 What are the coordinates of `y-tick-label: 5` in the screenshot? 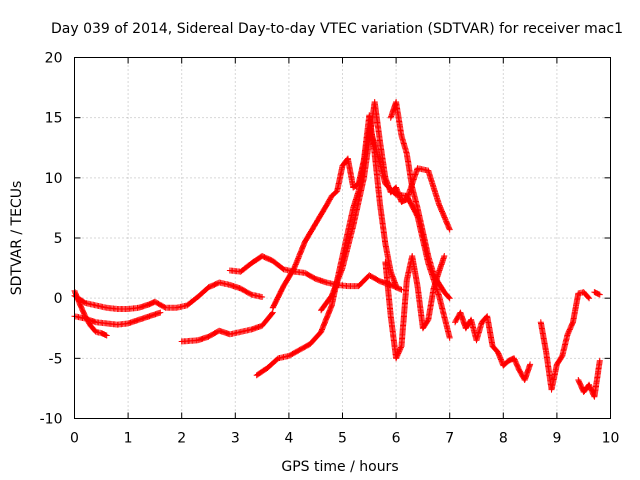 It's located at (58, 239).